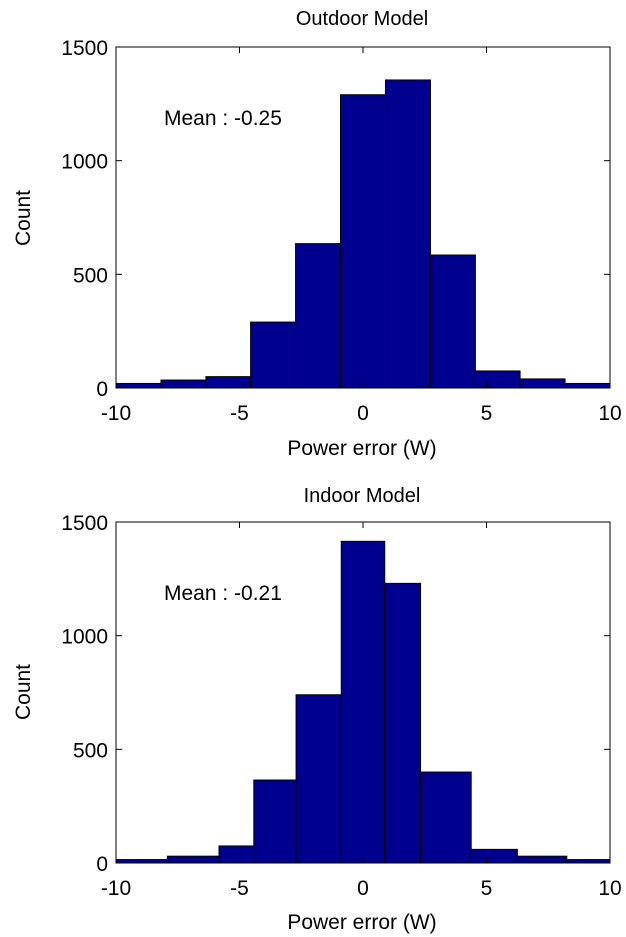 The height and width of the screenshot is (937, 626). Describe the element at coordinates (223, 593) in the screenshot. I see `annotation-mean: Mean : -0.21` at that location.